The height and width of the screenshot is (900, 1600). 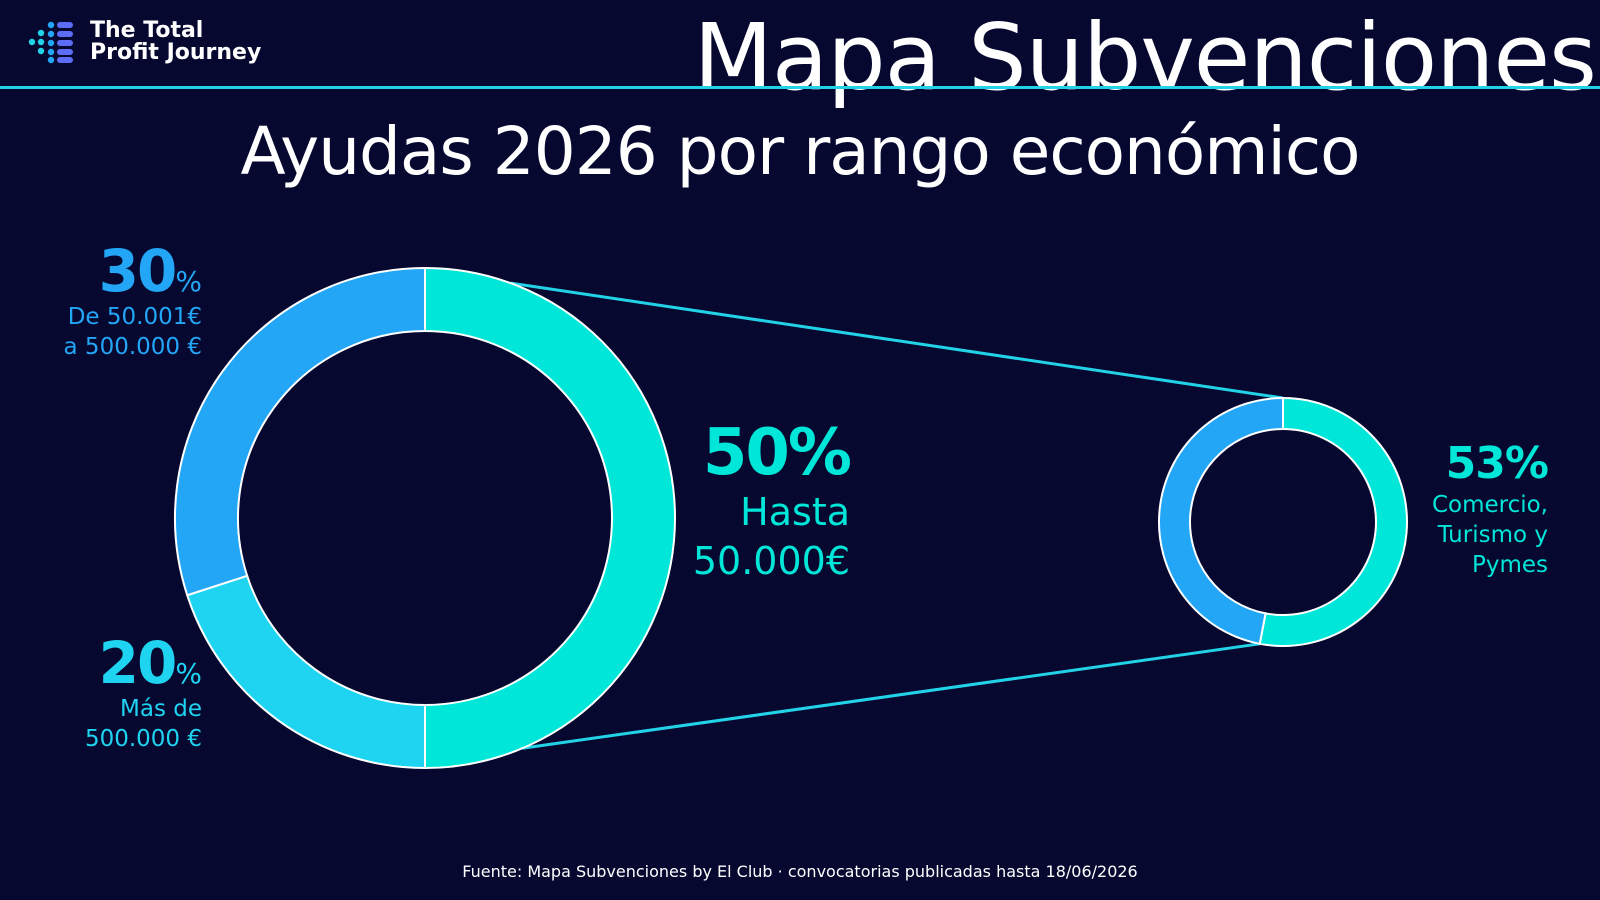 What do you see at coordinates (800, 87) in the screenshot?
I see `header-divider` at bounding box center [800, 87].